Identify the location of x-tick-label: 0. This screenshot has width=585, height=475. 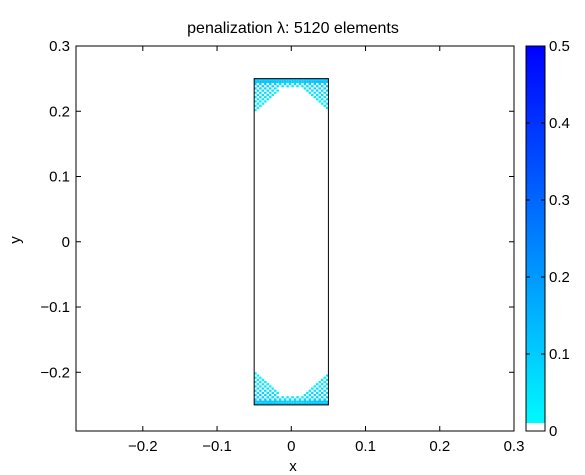
(291, 446).